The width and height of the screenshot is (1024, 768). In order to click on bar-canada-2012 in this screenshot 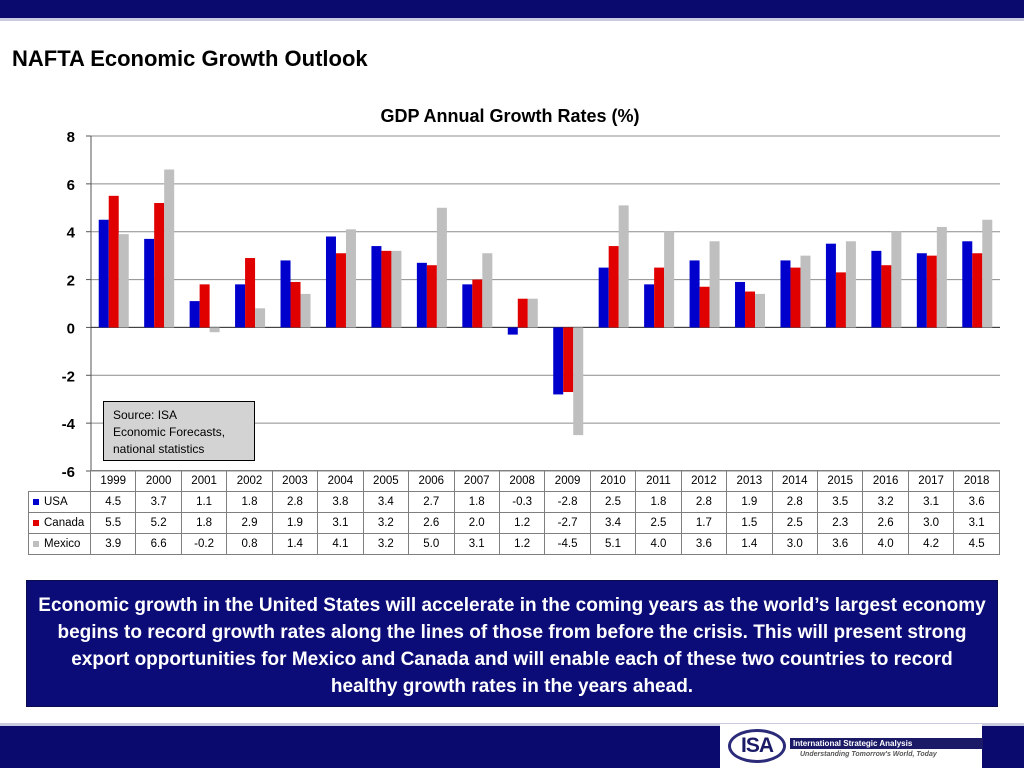, I will do `click(704, 307)`.